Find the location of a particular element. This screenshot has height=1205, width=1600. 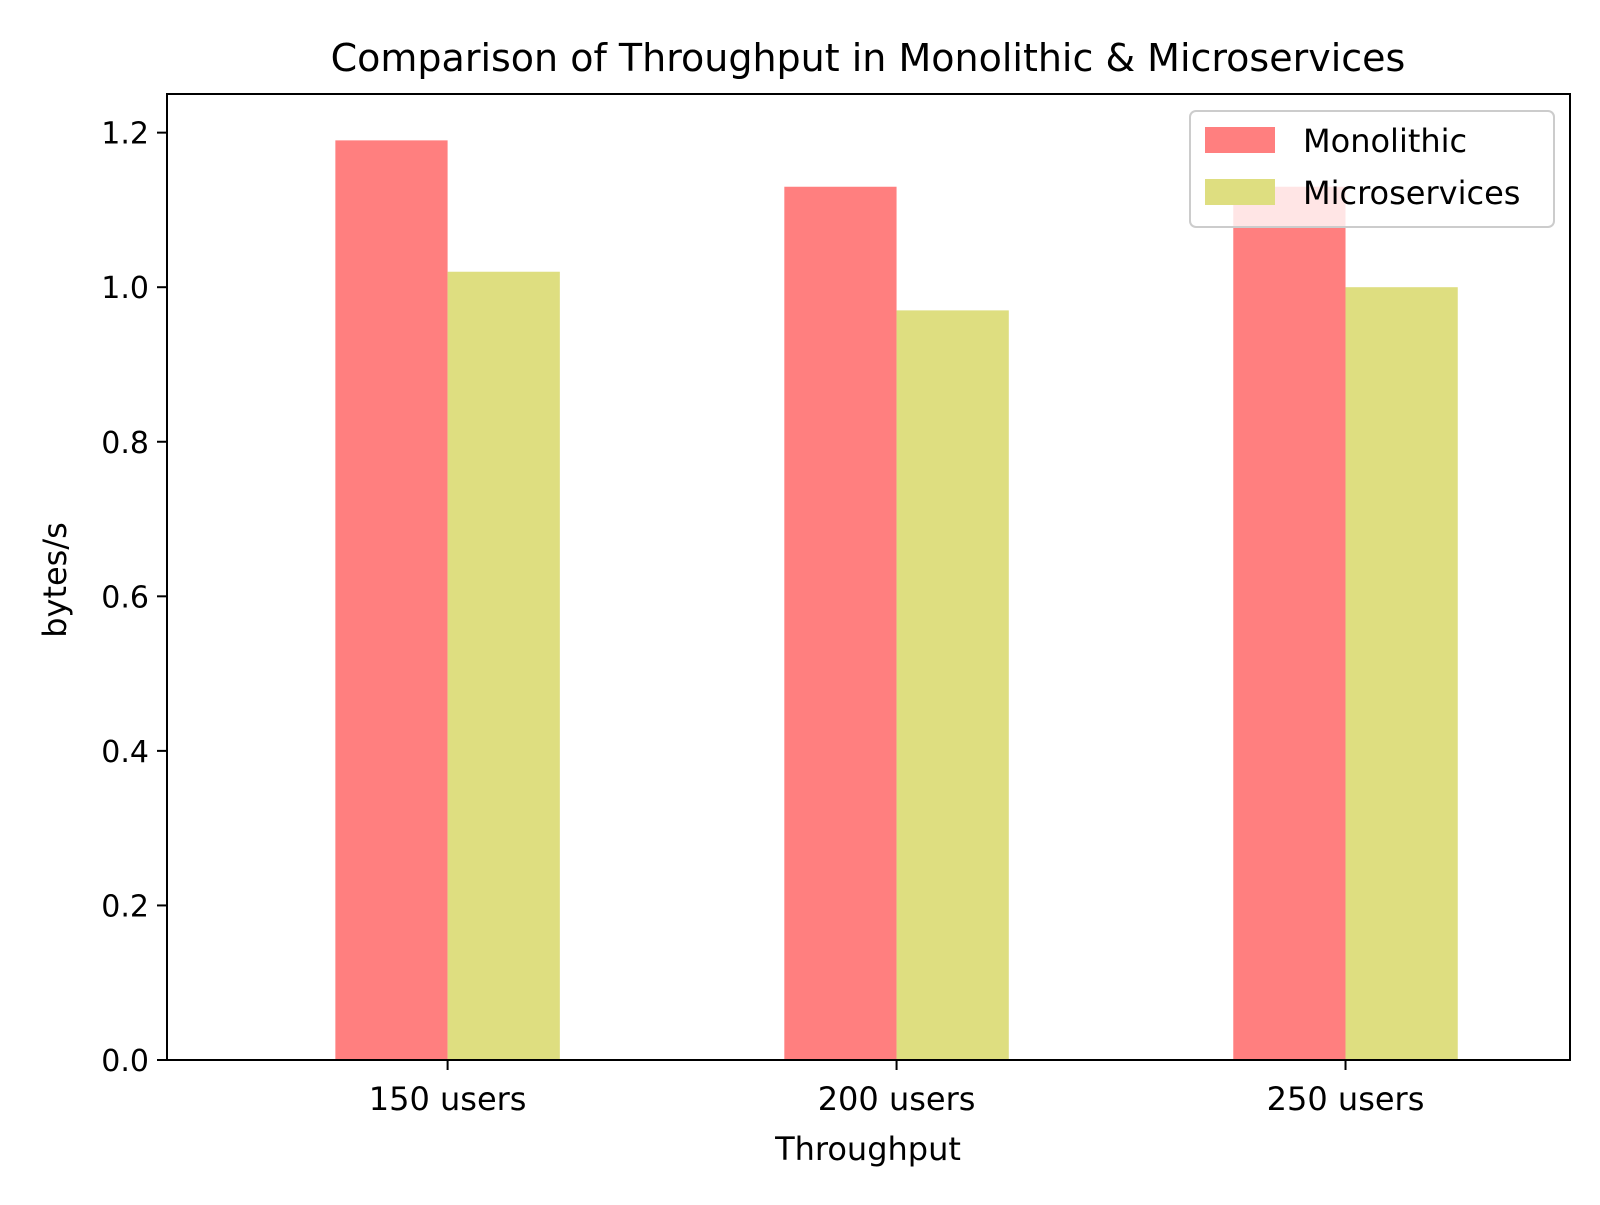

y-axis: 0.0 0.2 0.4 0.6 0.8 1.0 1.2 is located at coordinates (134, 598).